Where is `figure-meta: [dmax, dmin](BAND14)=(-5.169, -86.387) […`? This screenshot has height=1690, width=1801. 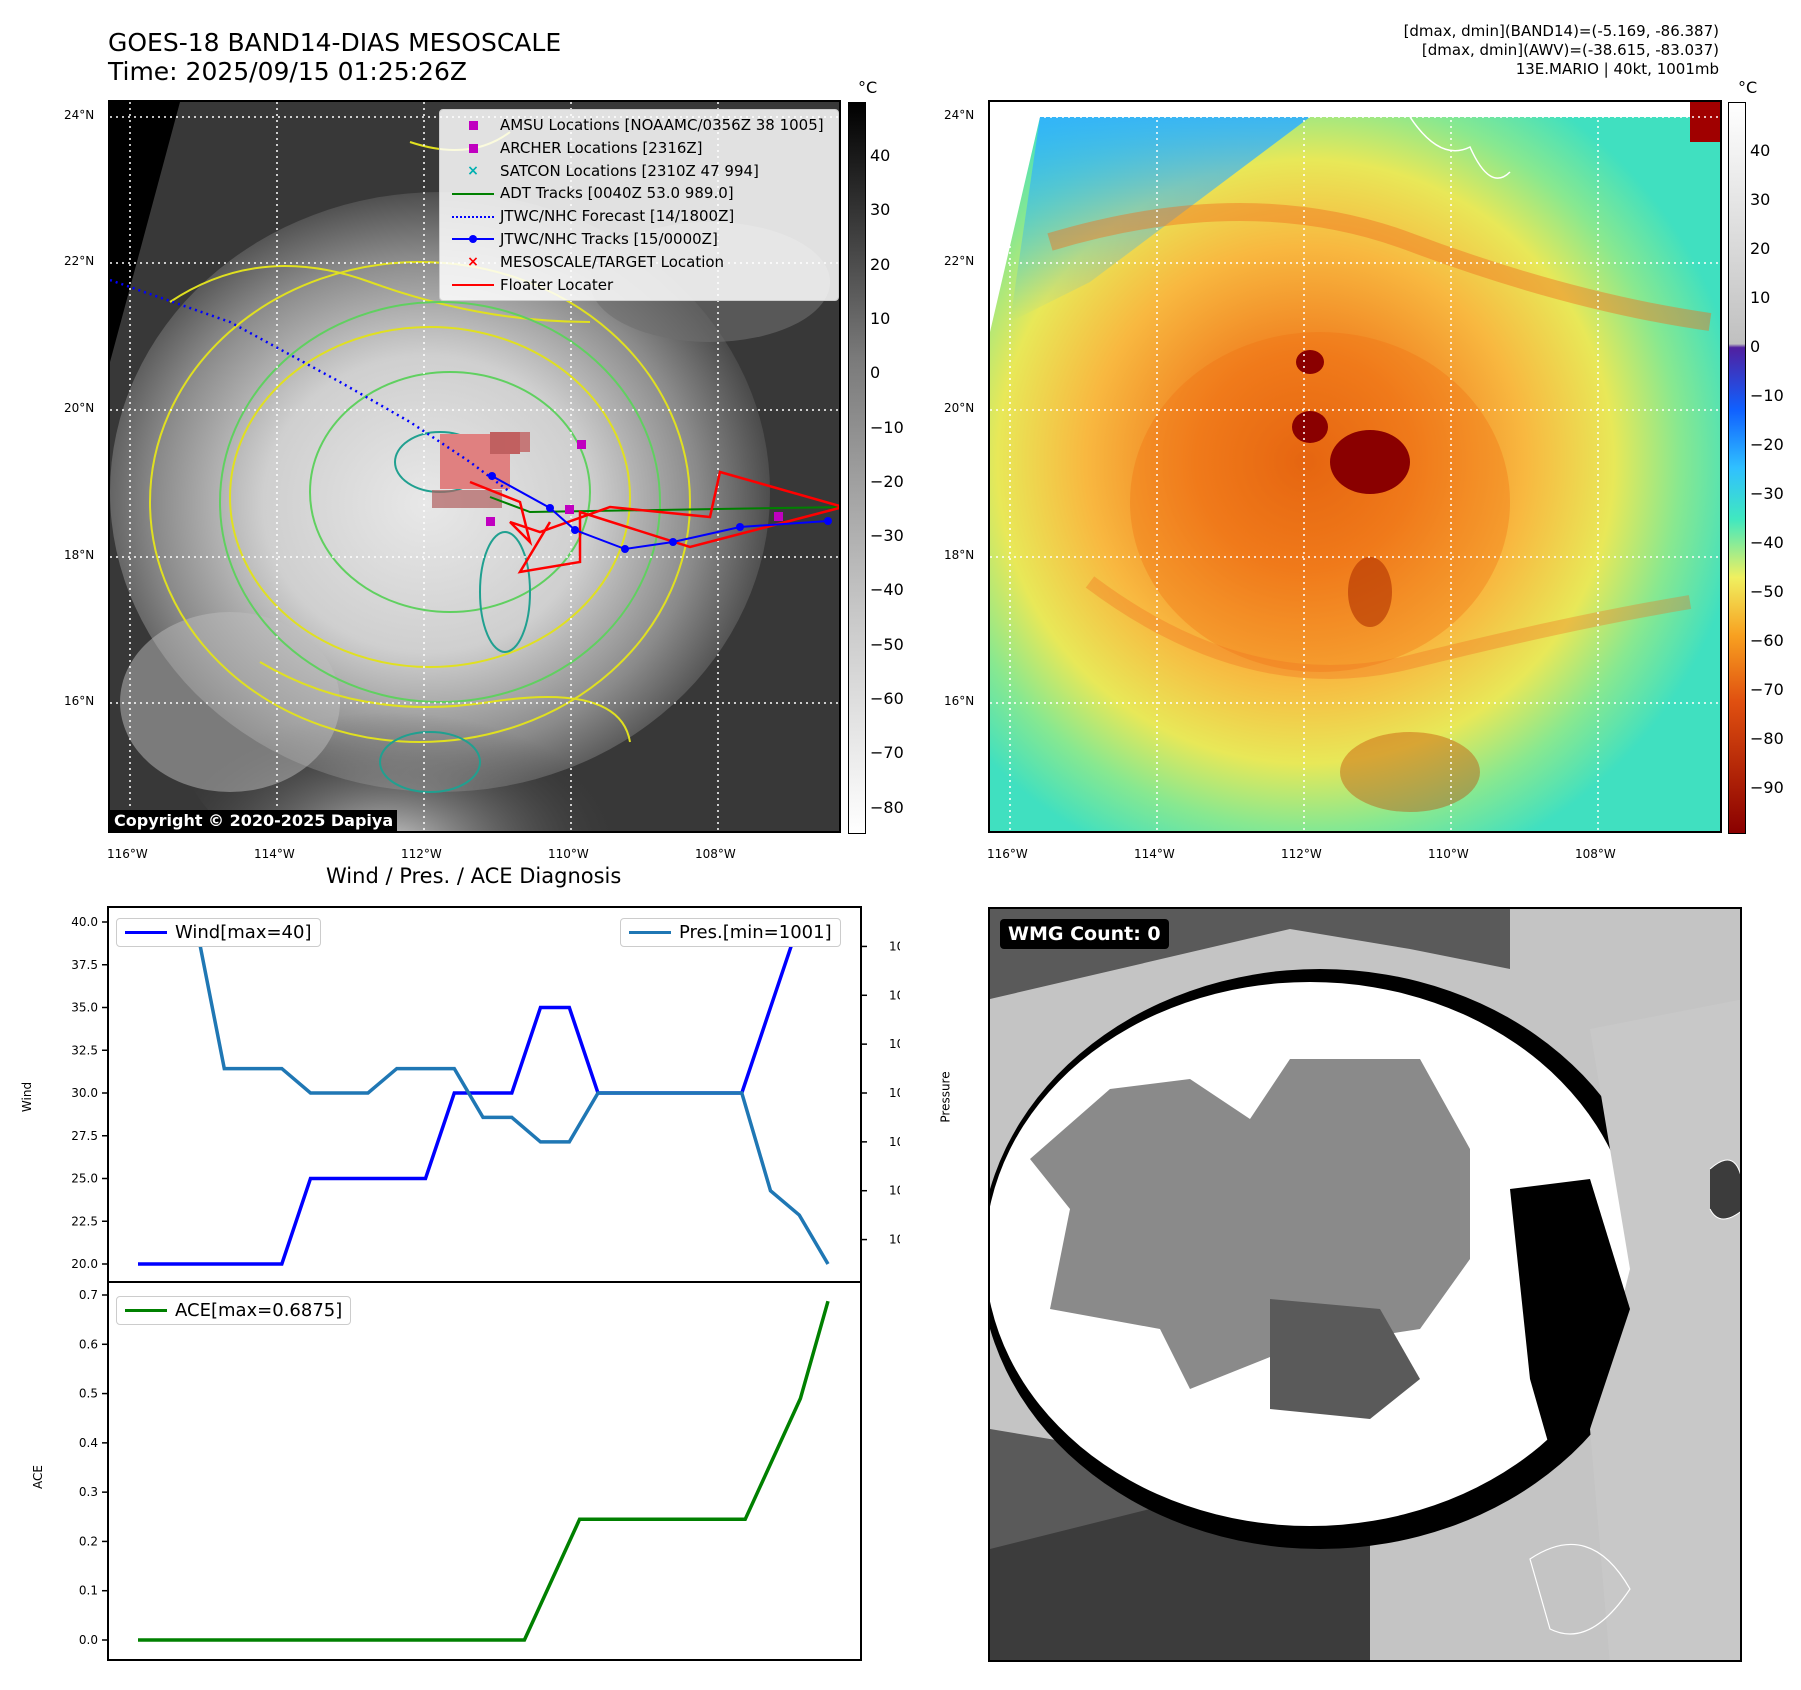
figure-meta: [dmax, dmin](BAND14)=(-5.169, -86.387) [… is located at coordinates (1419, 50).